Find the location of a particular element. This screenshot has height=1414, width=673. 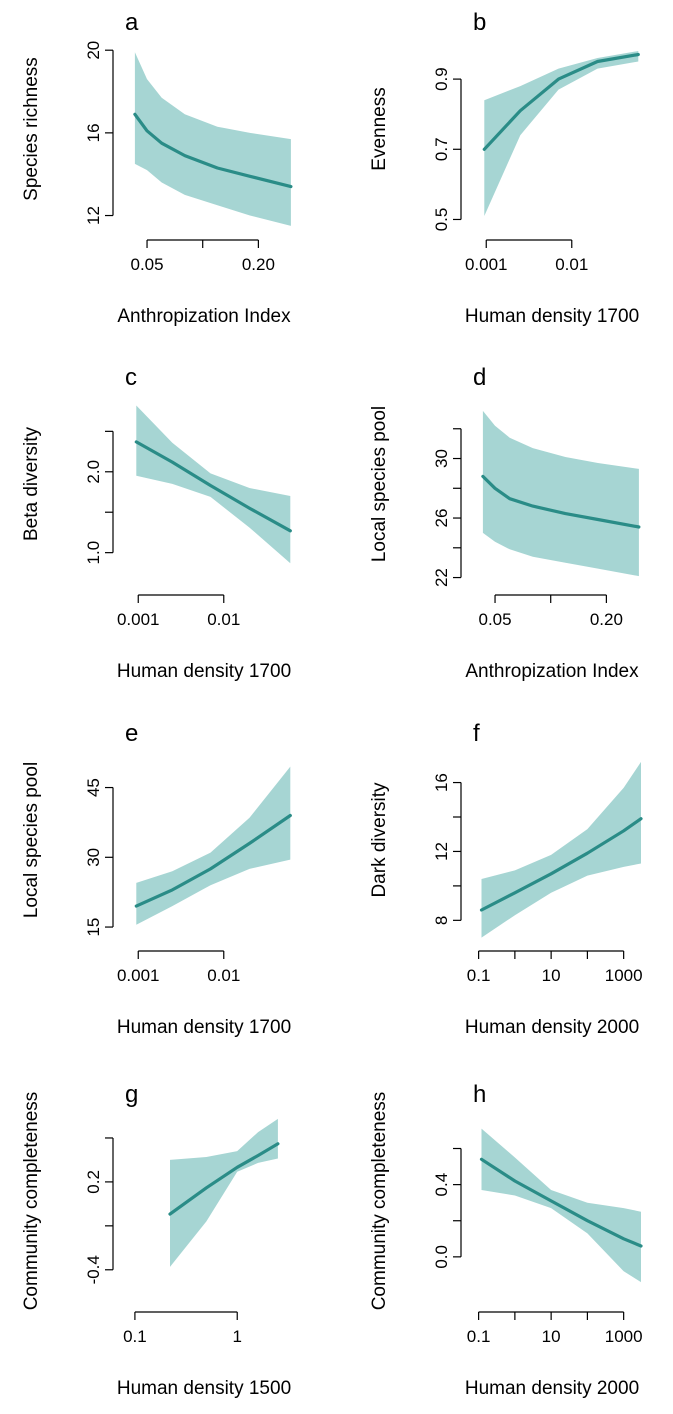

panel-letter: h is located at coordinates (479, 1094).